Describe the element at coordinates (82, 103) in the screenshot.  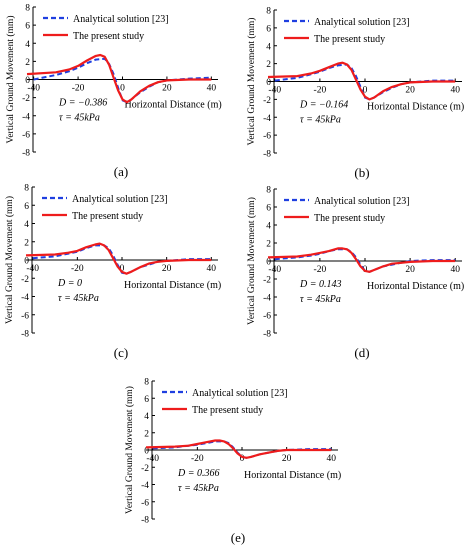
I see `parameter-annotation: D = −0.386` at that location.